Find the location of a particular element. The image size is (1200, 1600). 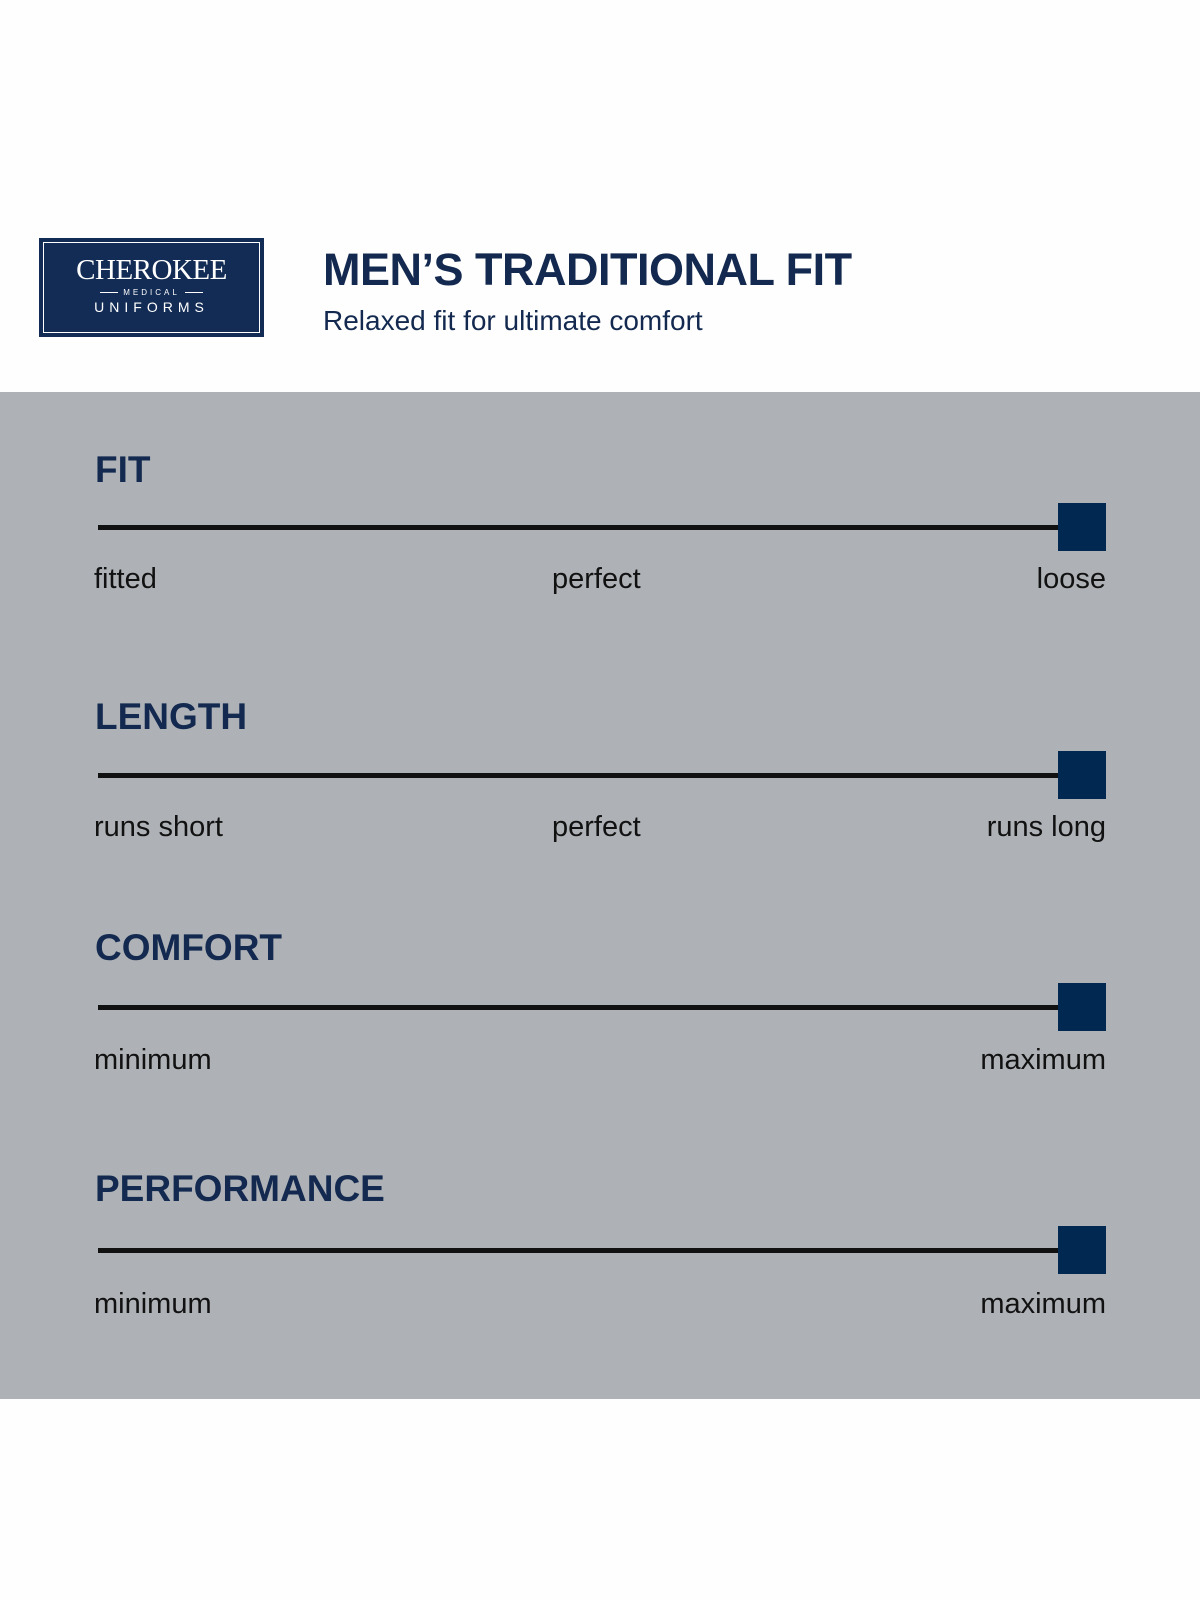

logo-sub: MEDICAL is located at coordinates (151, 292).